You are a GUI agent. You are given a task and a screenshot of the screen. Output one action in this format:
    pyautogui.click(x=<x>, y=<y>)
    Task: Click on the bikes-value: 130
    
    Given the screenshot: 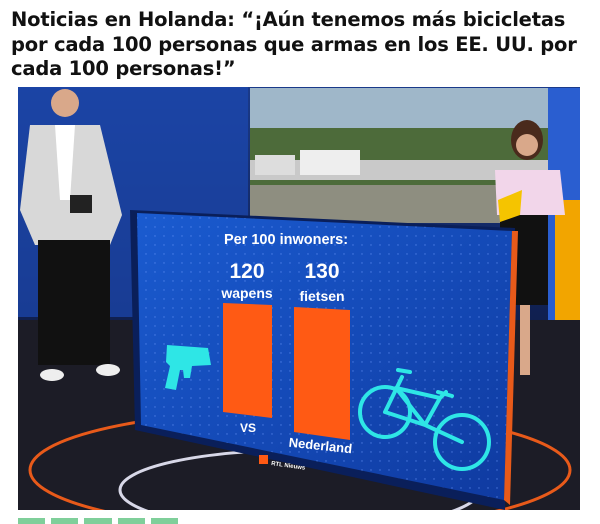 What is the action you would take?
    pyautogui.click(x=321, y=271)
    